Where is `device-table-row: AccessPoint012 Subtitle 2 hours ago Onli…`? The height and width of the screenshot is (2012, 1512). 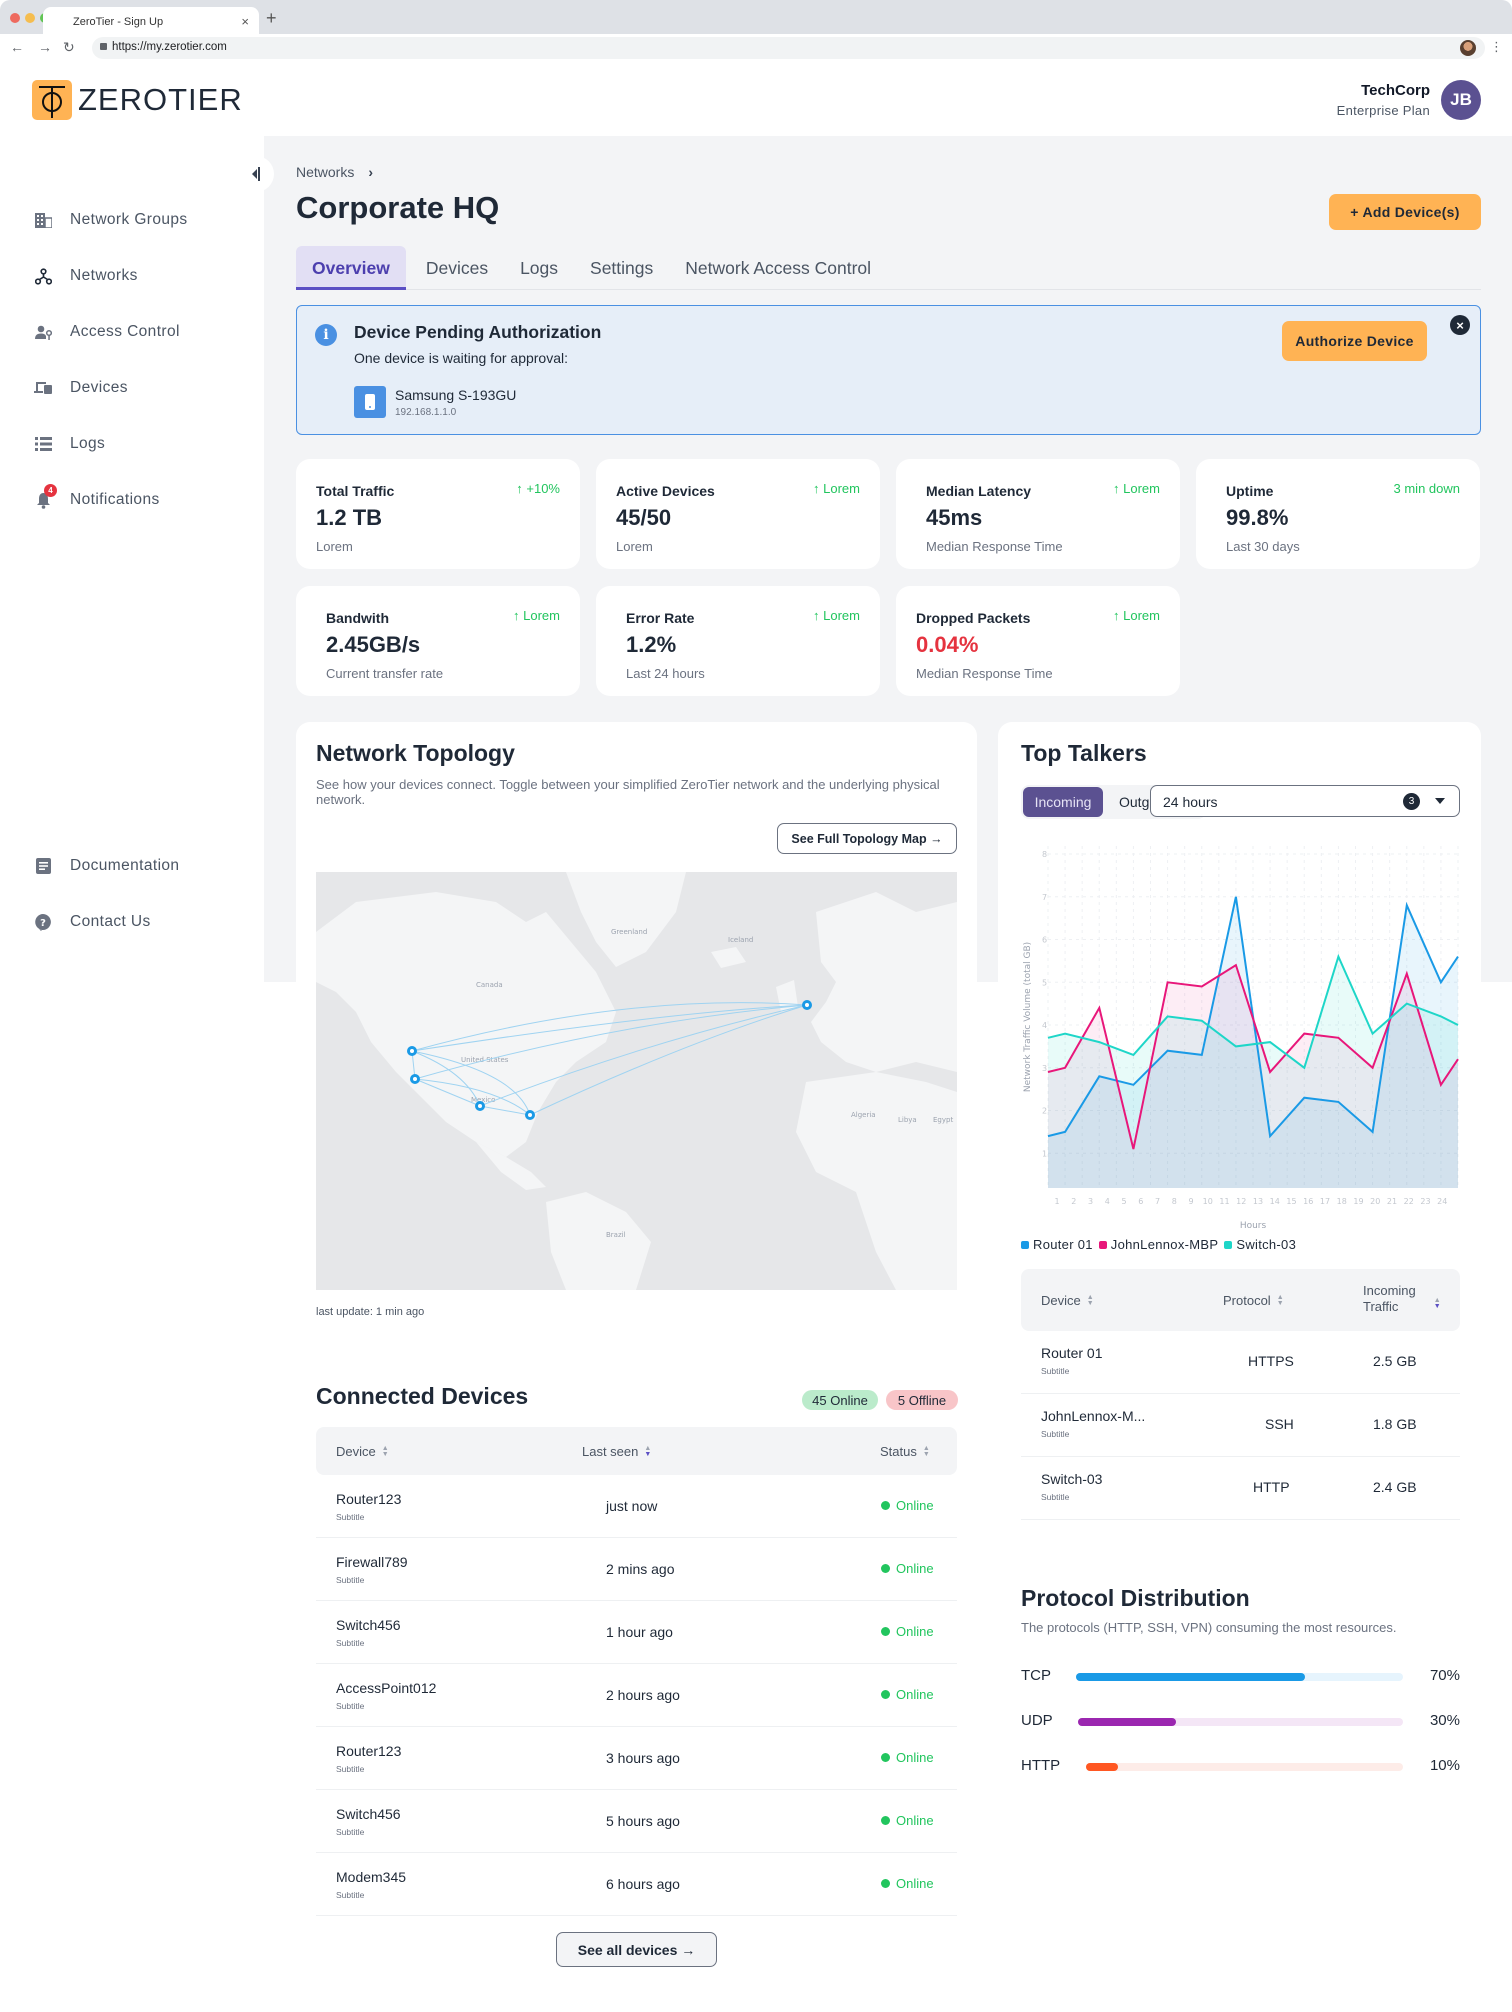 device-table-row: AccessPoint012 Subtitle 2 hours ago Onli… is located at coordinates (636, 1695).